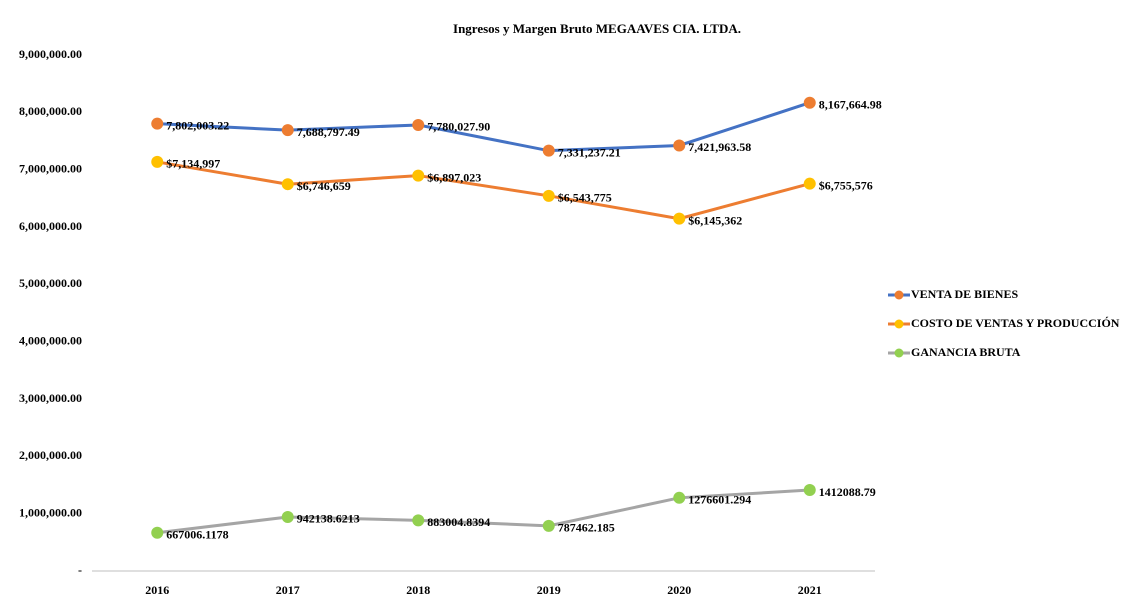 The image size is (1148, 601). I want to click on y-tick-label: 5,000,000.00, so click(50, 283).